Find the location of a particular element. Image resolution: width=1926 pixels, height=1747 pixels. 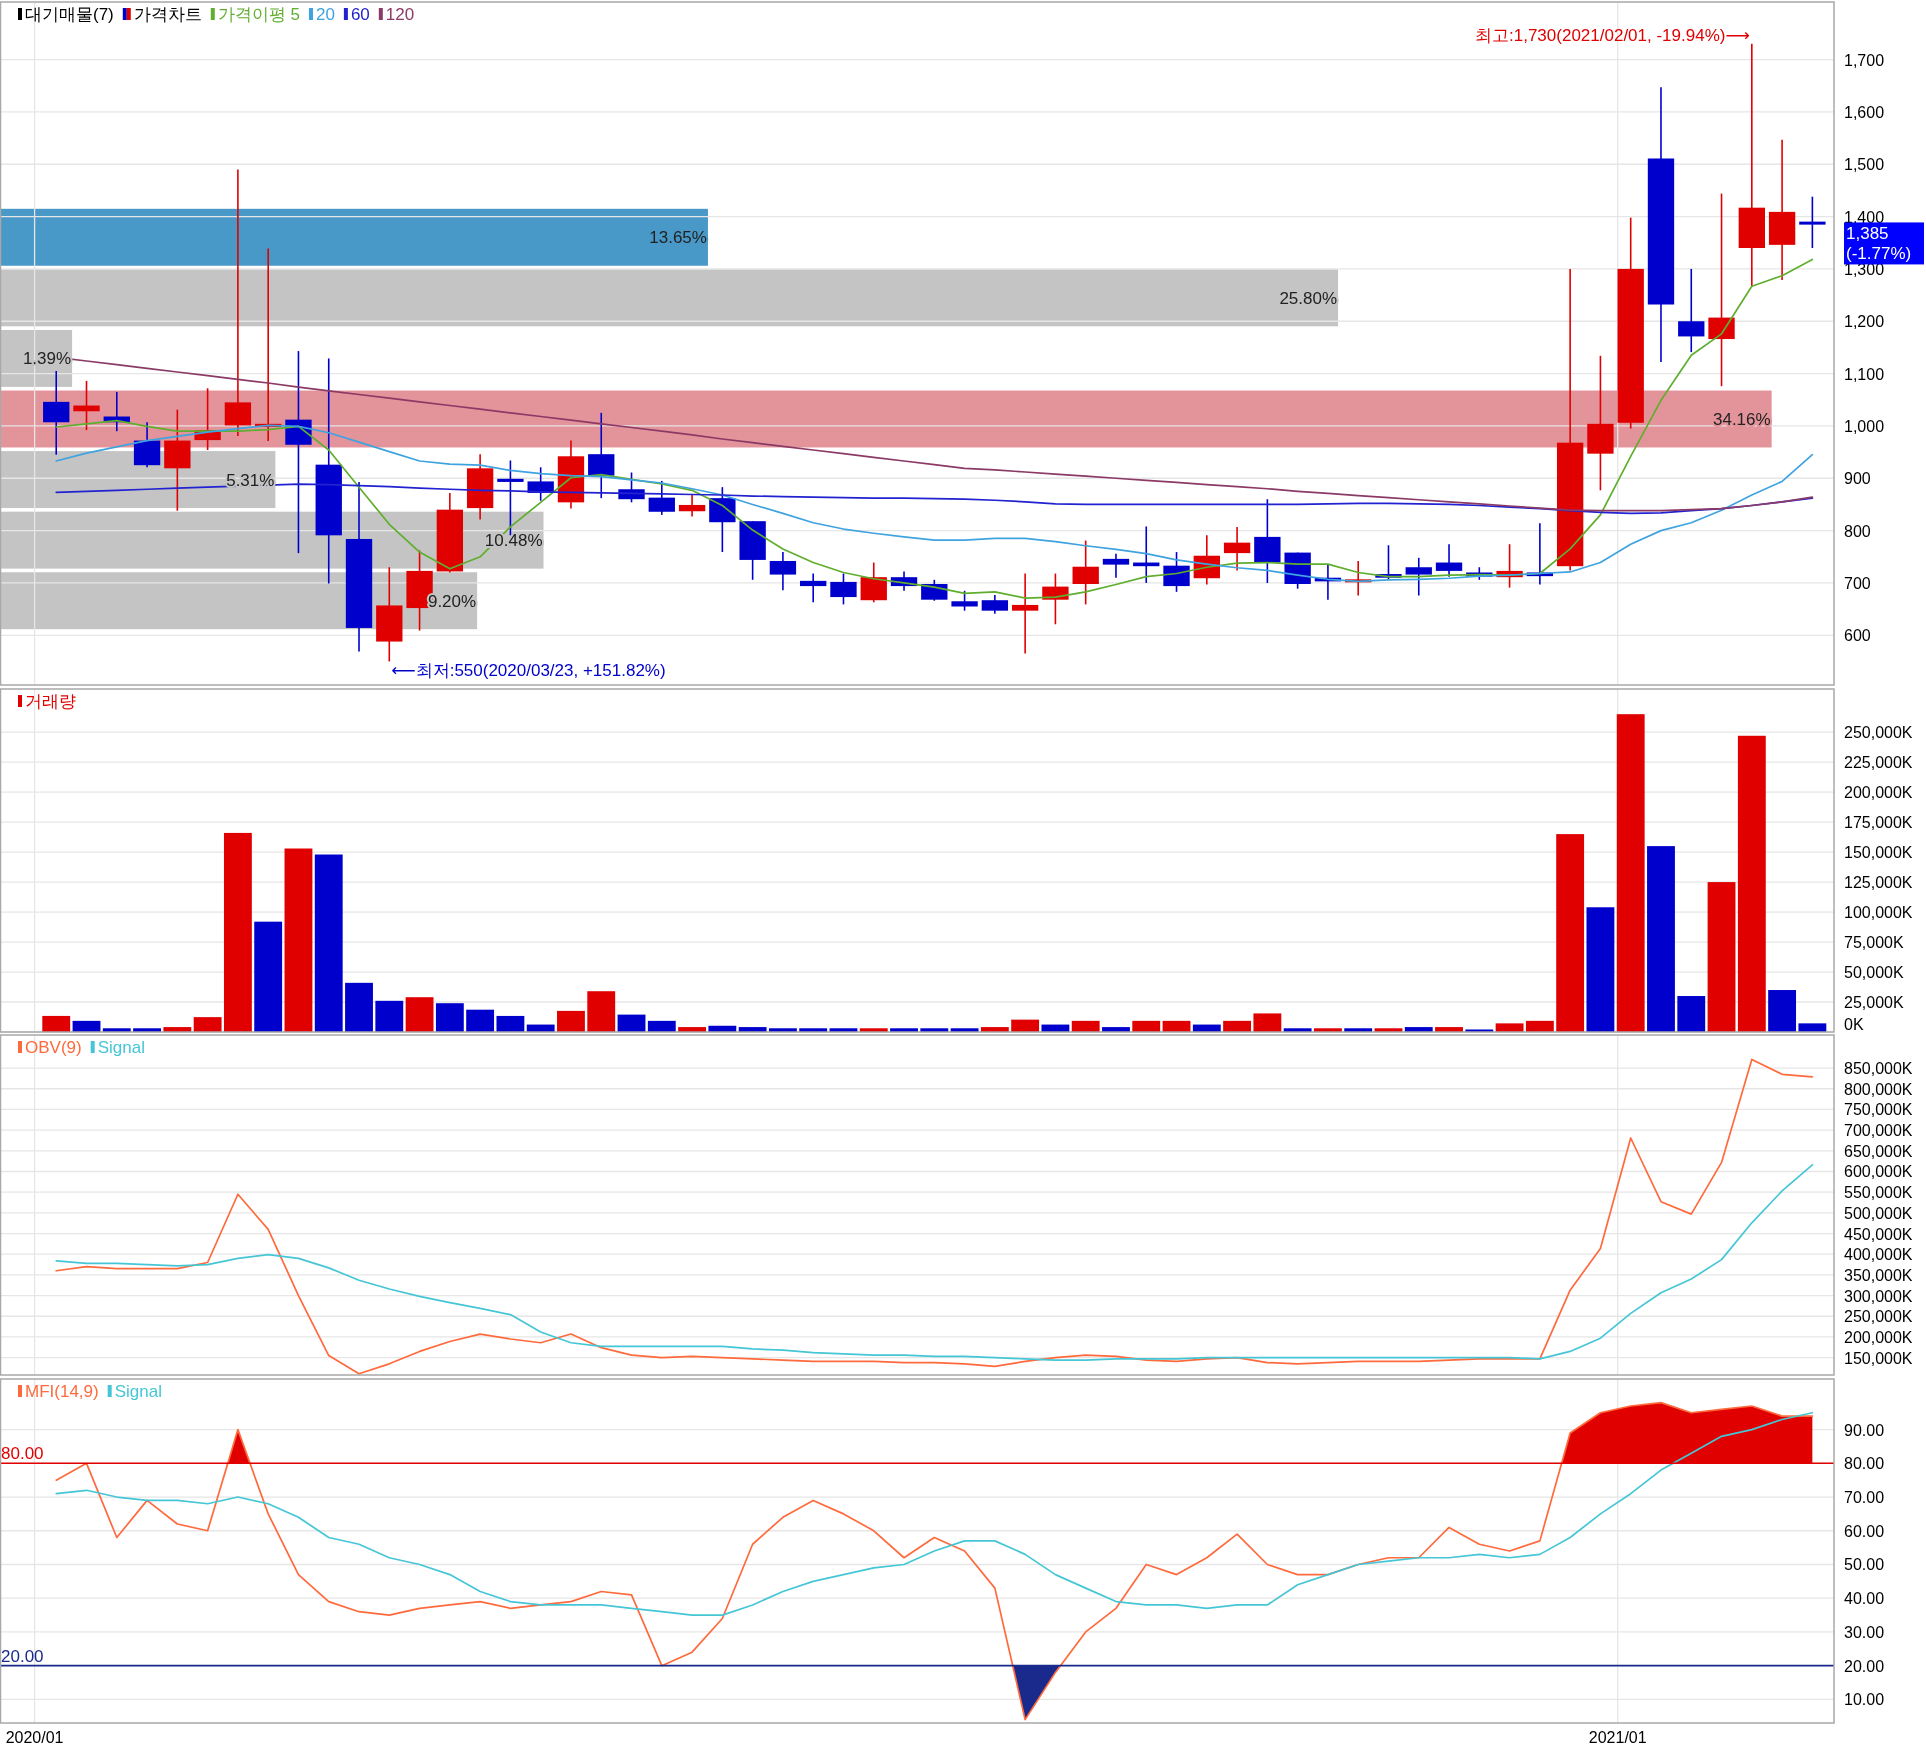

y-tick-label: 350,000K is located at coordinates (1878, 1275).